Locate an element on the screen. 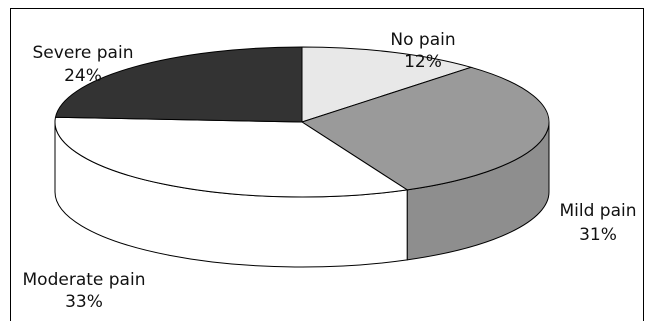 The image size is (654, 323). slice-mild-pain is located at coordinates (425, 128).